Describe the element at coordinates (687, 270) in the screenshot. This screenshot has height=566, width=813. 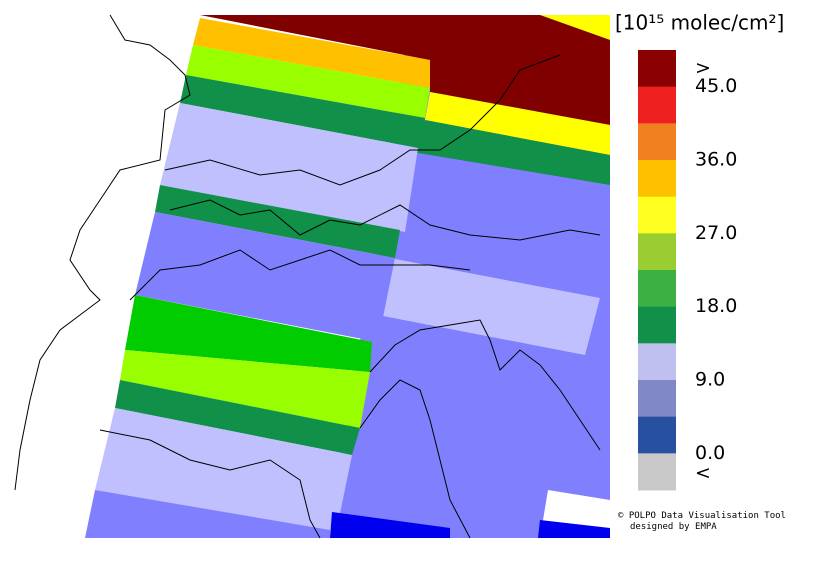
I see `legend: >45.0 36.0 27.0 18.0 9.0 0.0<` at that location.